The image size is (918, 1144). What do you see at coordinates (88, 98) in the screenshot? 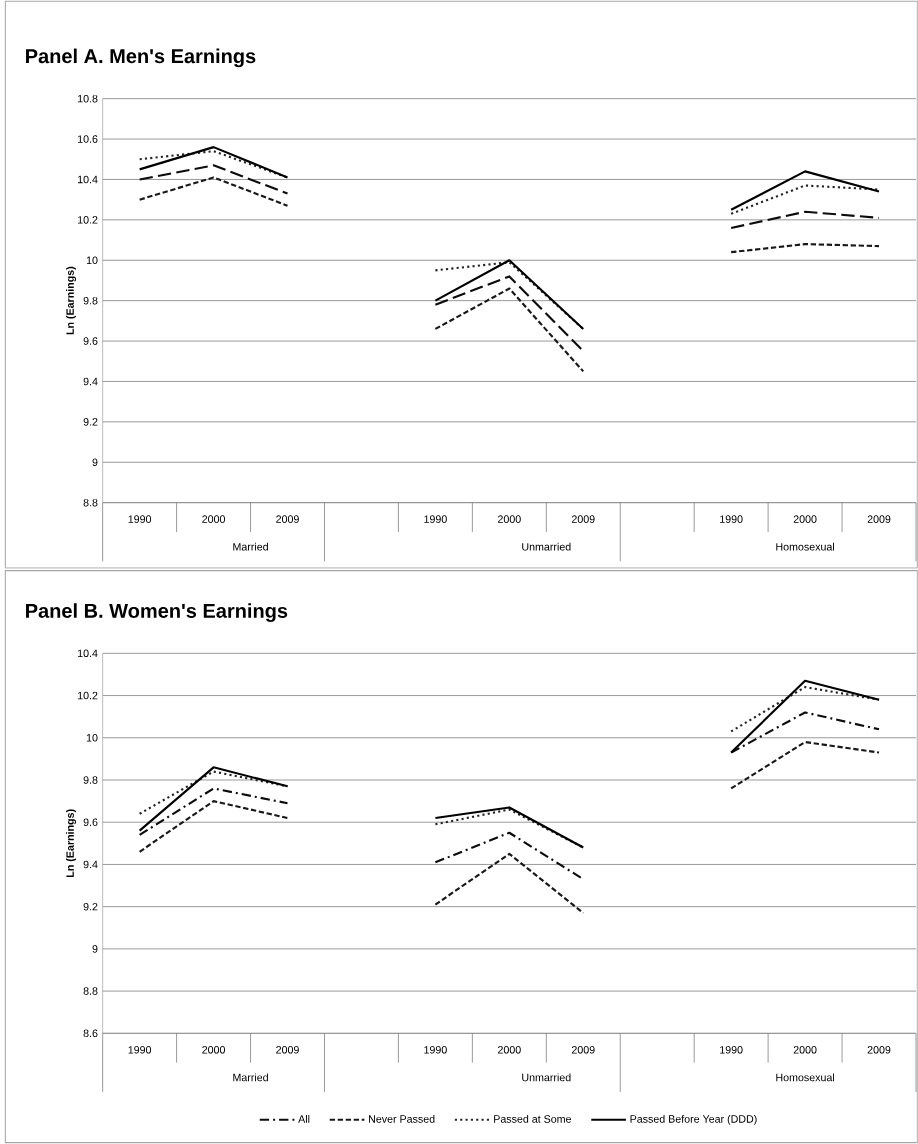
I see `y-tick-label: 10.8` at bounding box center [88, 98].